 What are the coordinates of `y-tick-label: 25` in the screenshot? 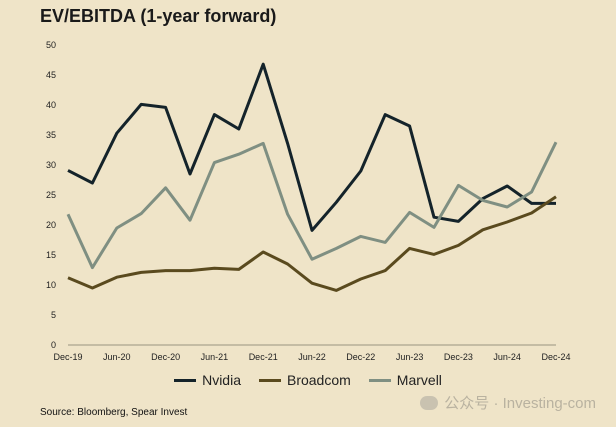 It's located at (51, 195).